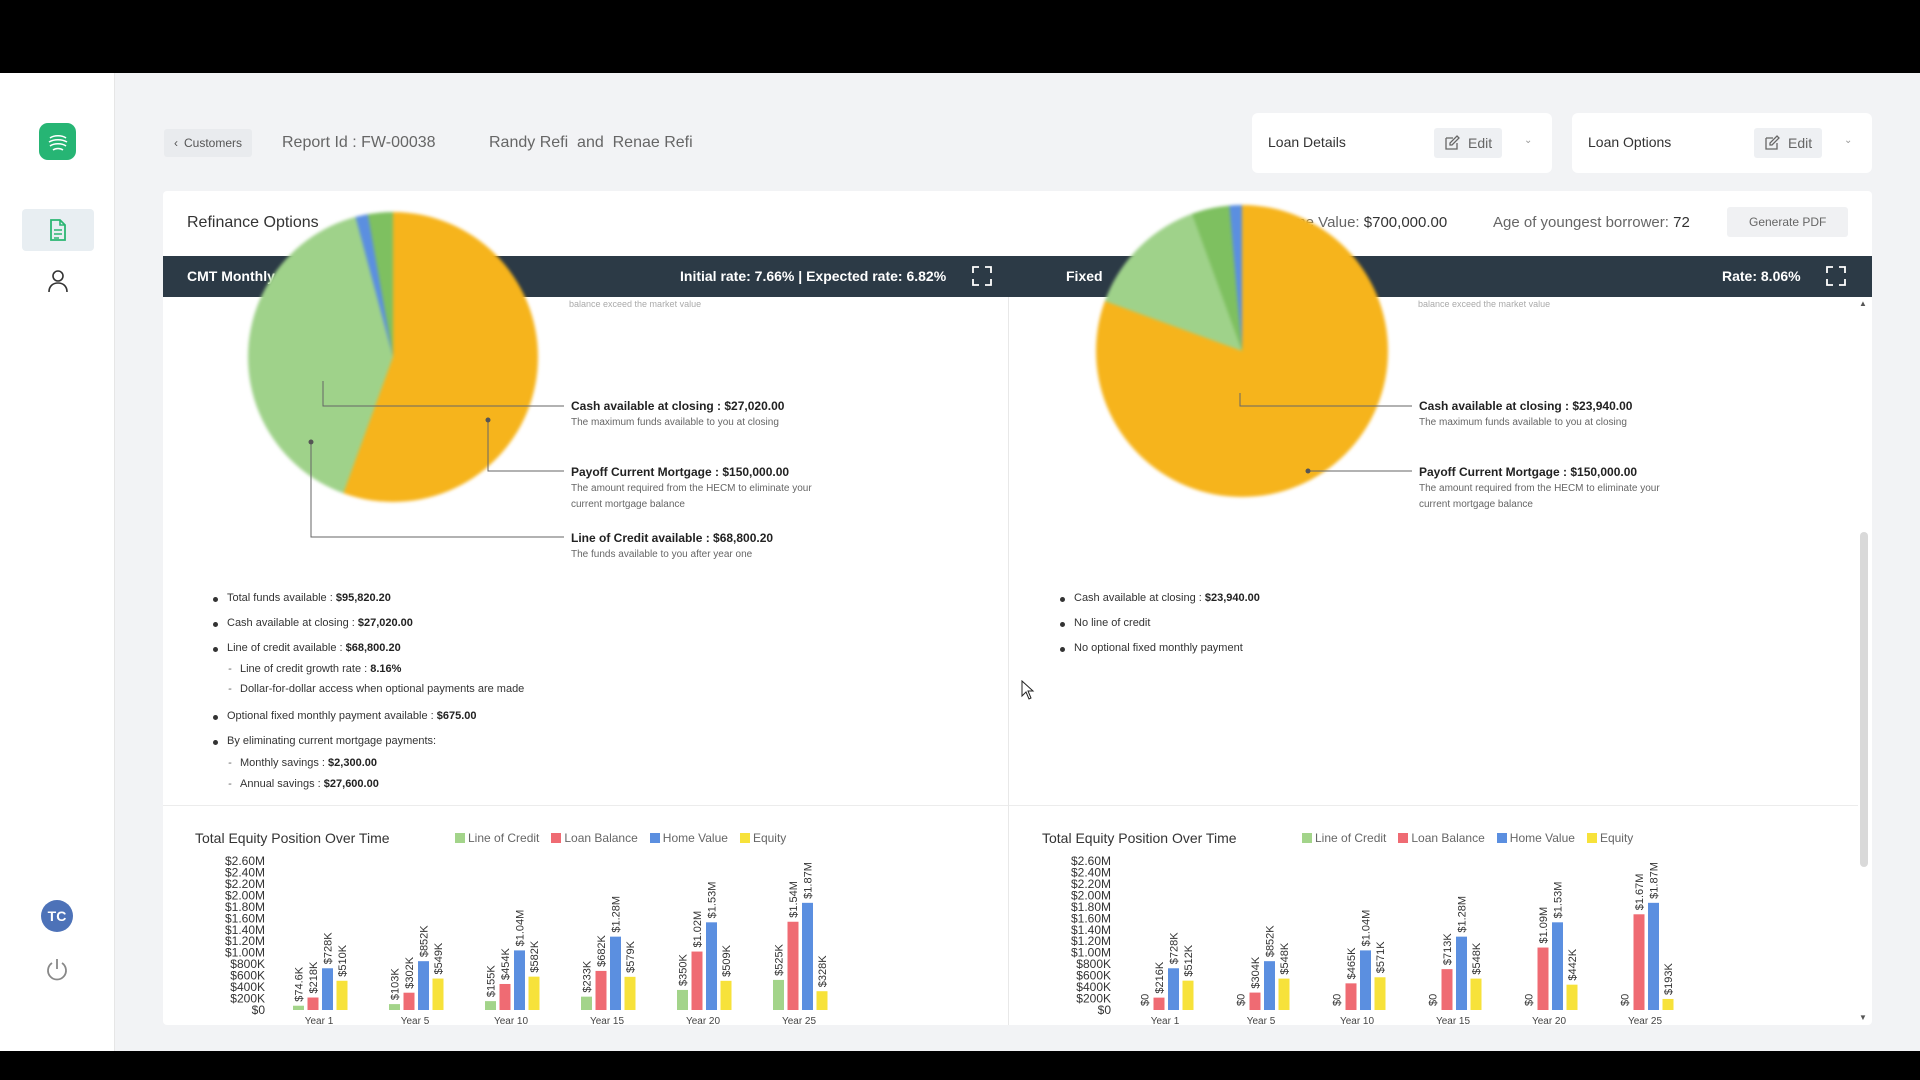 This screenshot has width=1920, height=1080. I want to click on data-label: $155K, so click(492, 981).